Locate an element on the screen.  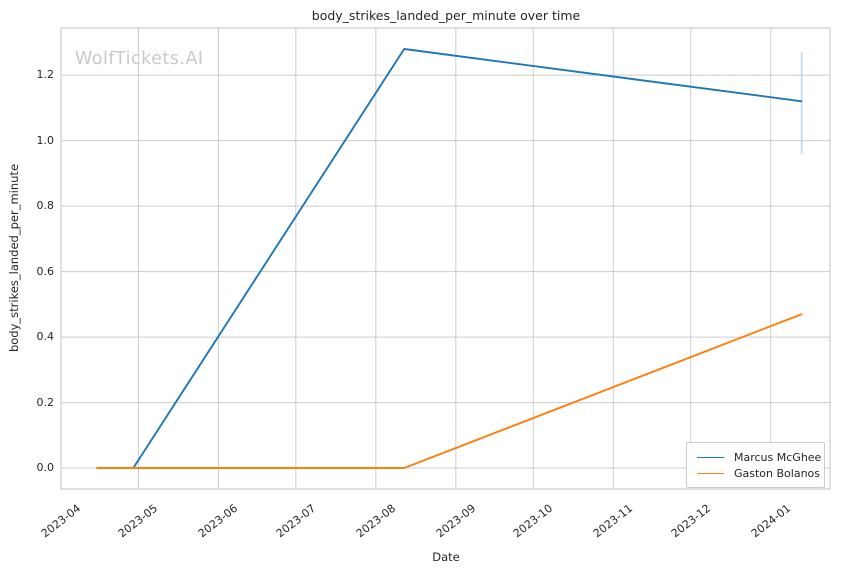
legend-entry-gaston-bolanos: Gaston Bolanos is located at coordinates (758, 473).